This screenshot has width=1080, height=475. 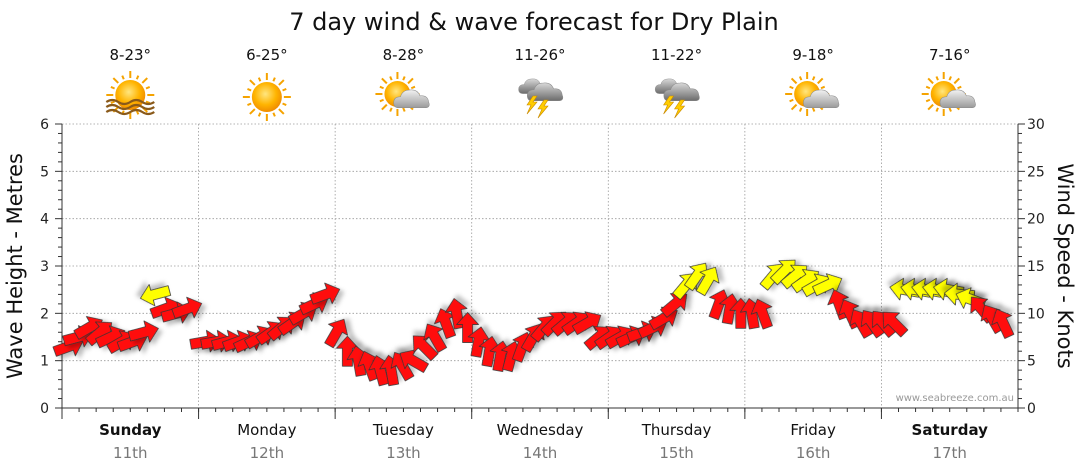 I want to click on left-tick-label: 4, so click(x=44, y=220).